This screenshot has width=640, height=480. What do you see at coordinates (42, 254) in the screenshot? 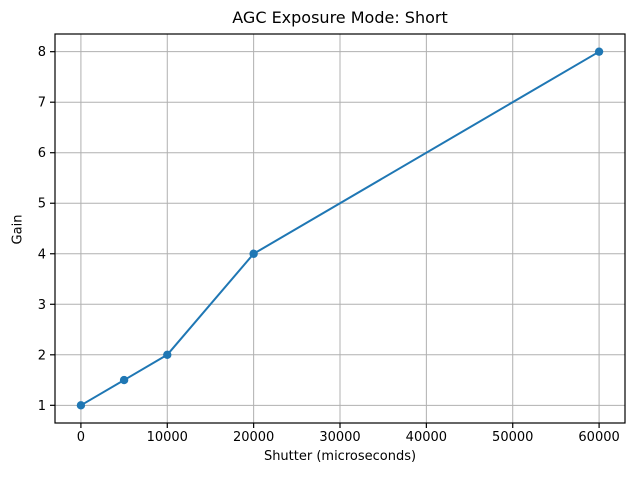
I see `y-tick-label: 4` at bounding box center [42, 254].